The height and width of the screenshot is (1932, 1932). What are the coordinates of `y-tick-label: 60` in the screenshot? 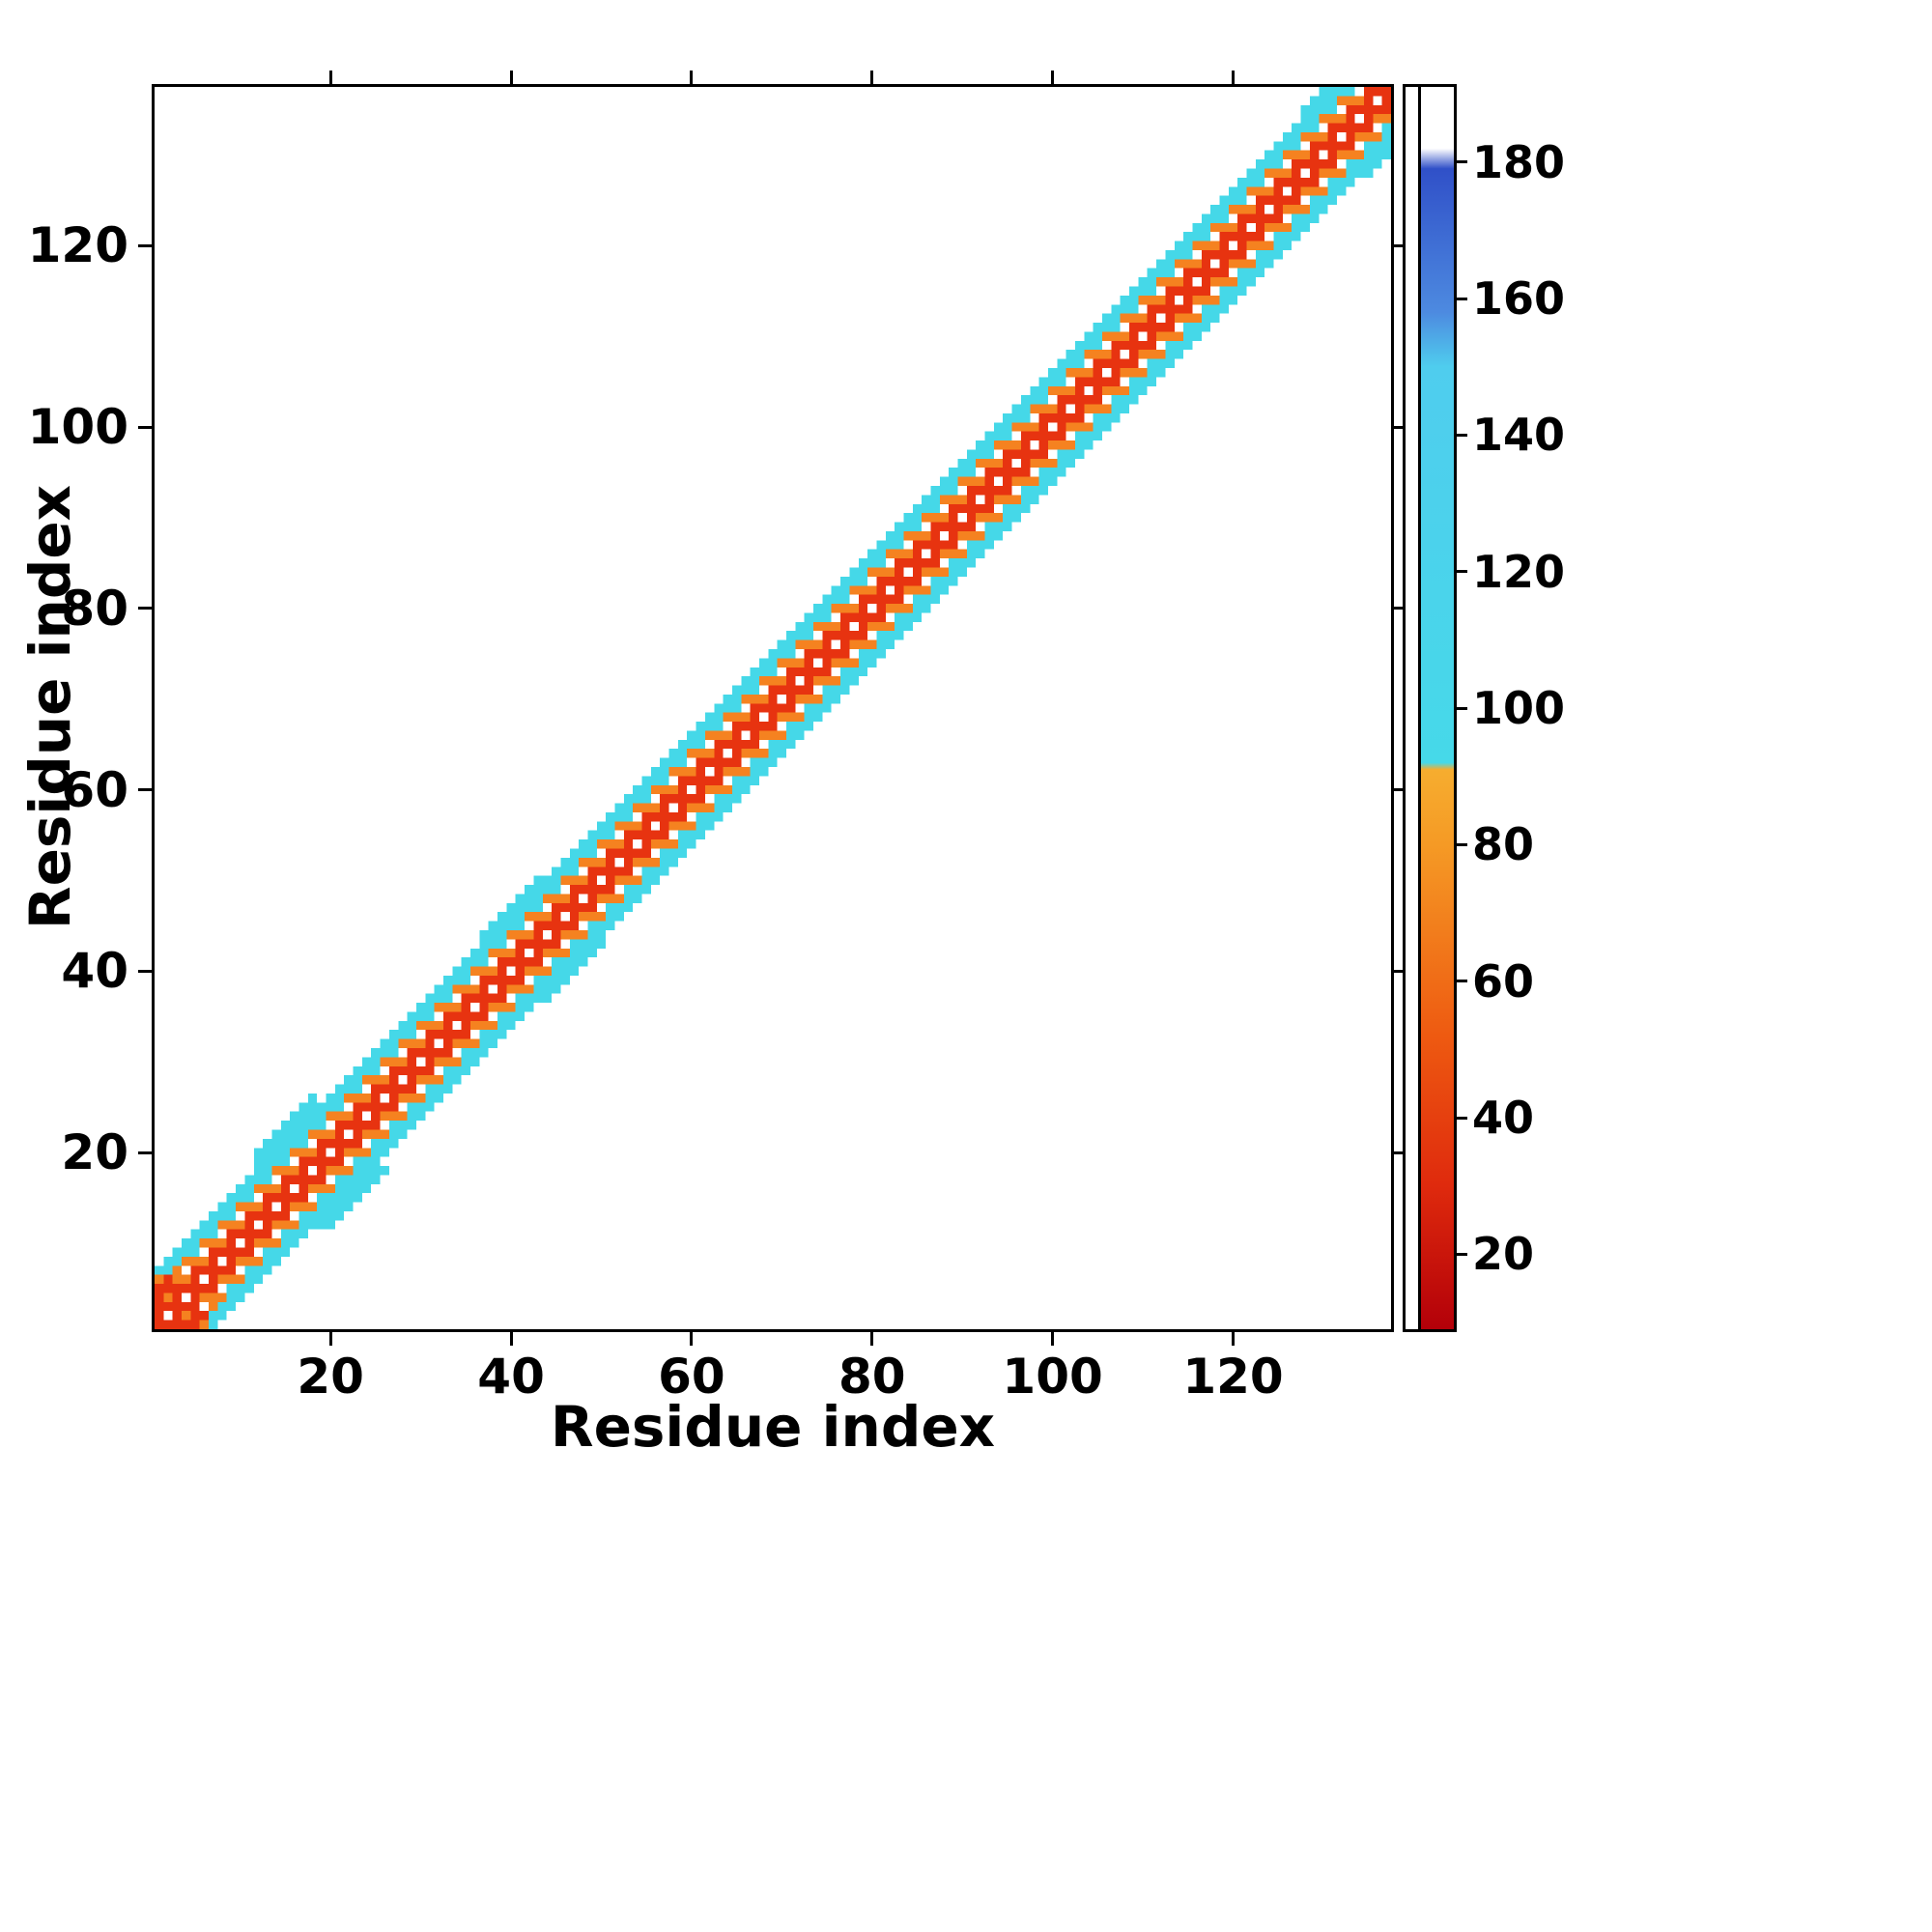 It's located at (94, 789).